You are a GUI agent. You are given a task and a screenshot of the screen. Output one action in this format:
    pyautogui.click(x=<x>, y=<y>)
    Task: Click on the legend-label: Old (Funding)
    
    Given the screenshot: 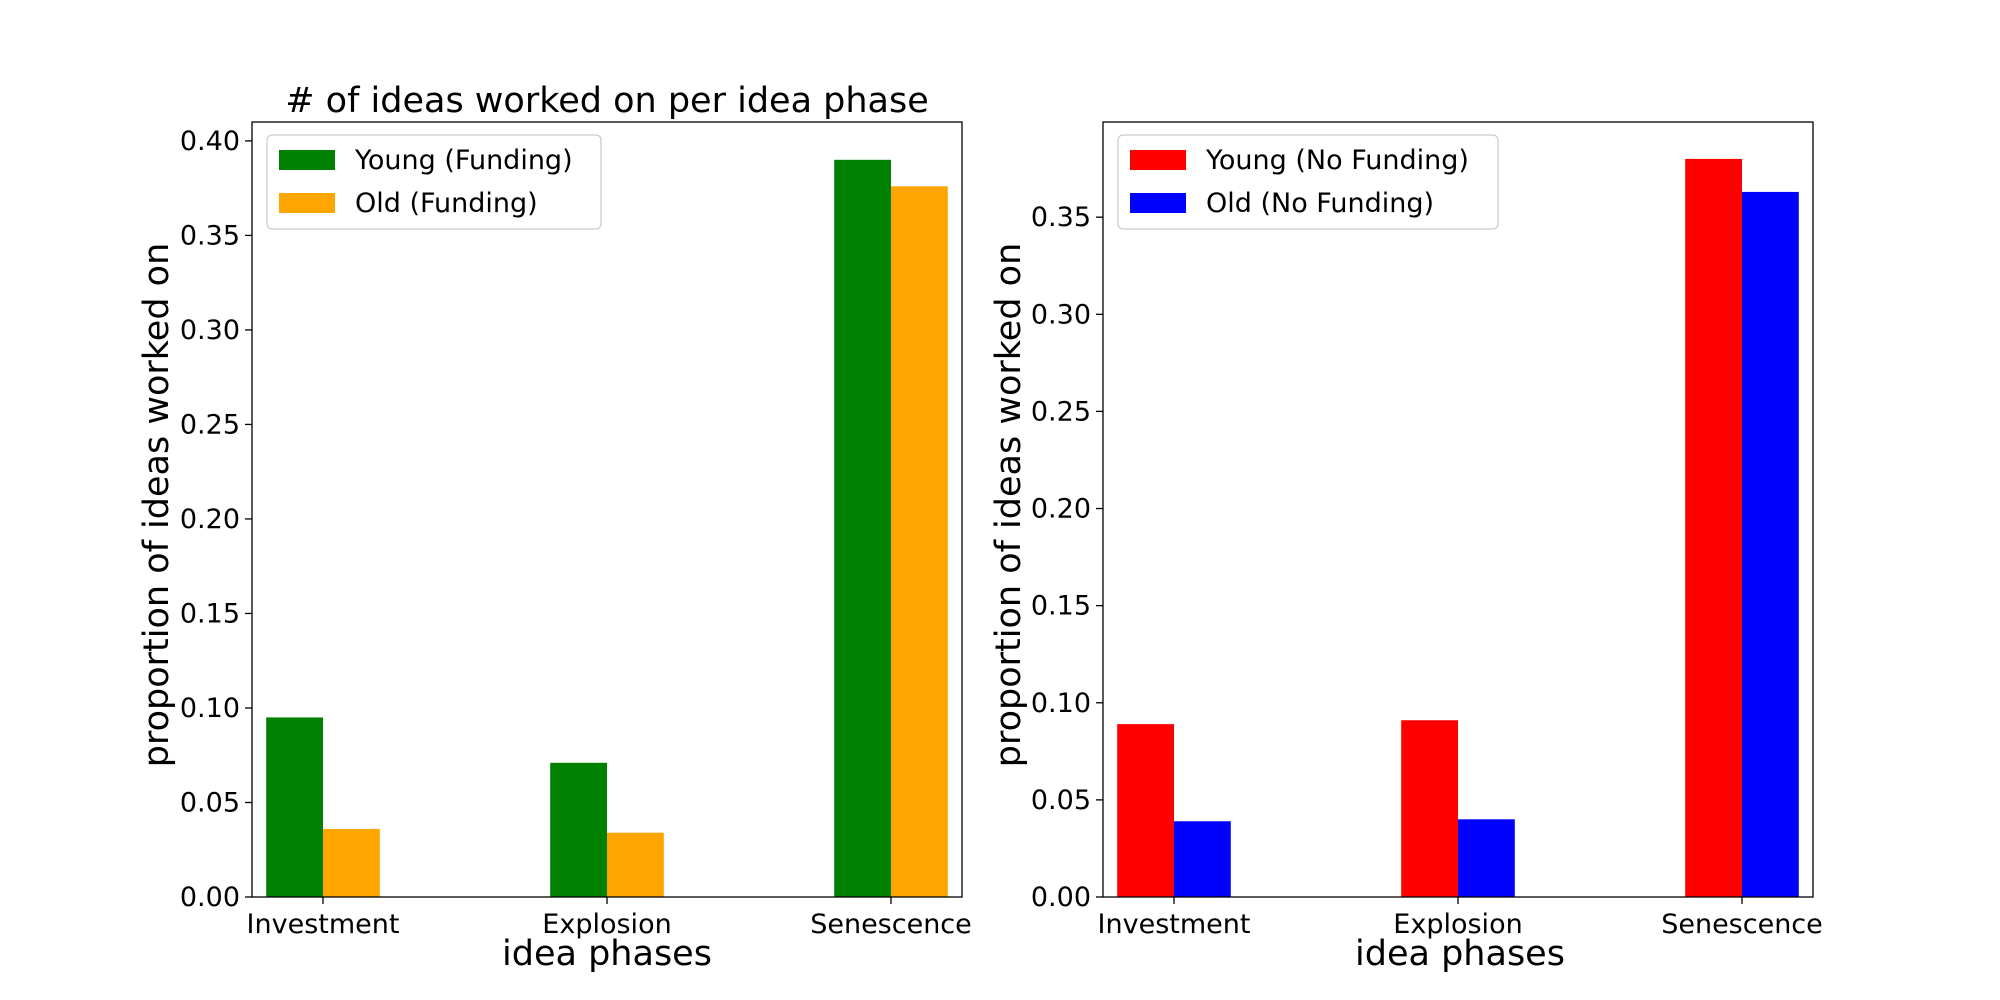 What is the action you would take?
    pyautogui.click(x=446, y=203)
    